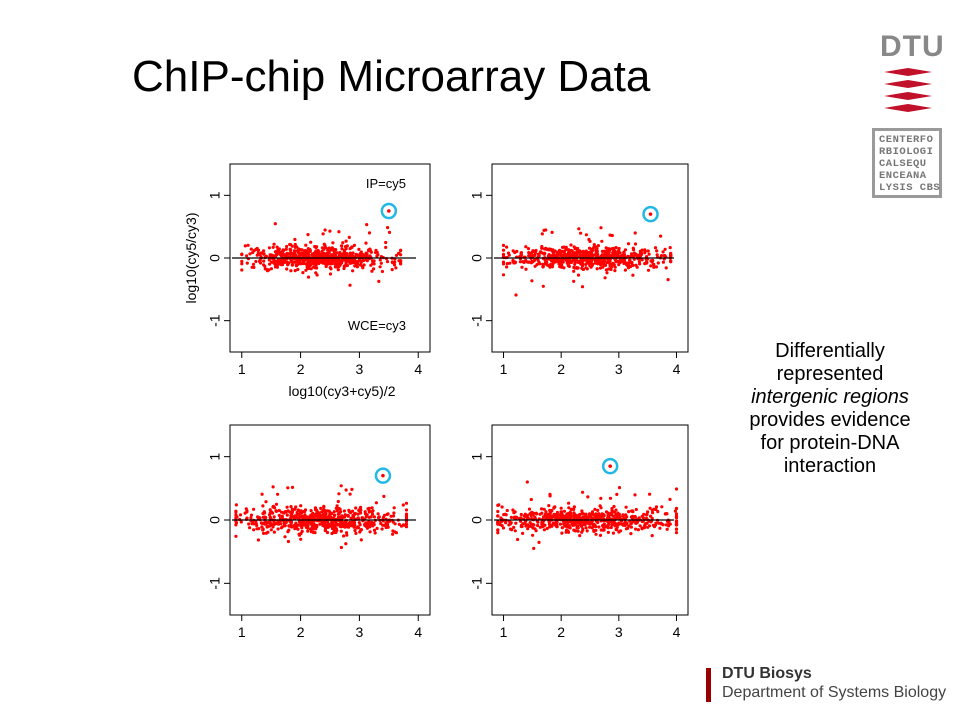  Describe the element at coordinates (215, 320) in the screenshot. I see `y-tick-label: -1` at that location.